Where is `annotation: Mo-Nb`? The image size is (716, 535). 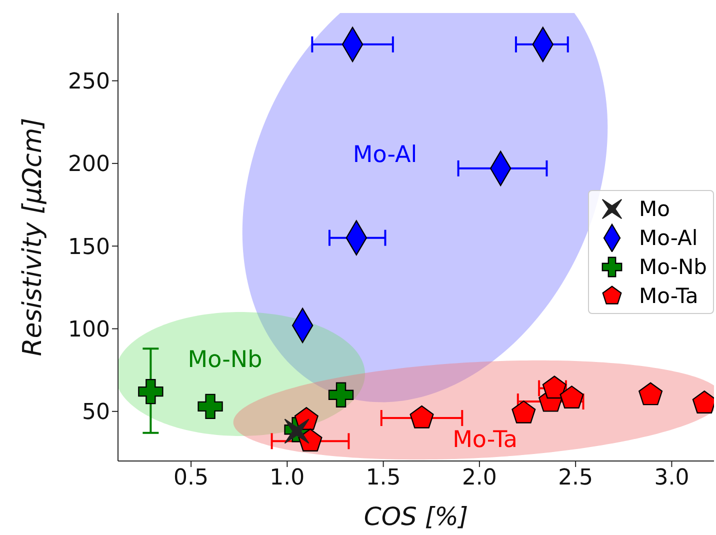
annotation: Mo-Nb is located at coordinates (225, 360).